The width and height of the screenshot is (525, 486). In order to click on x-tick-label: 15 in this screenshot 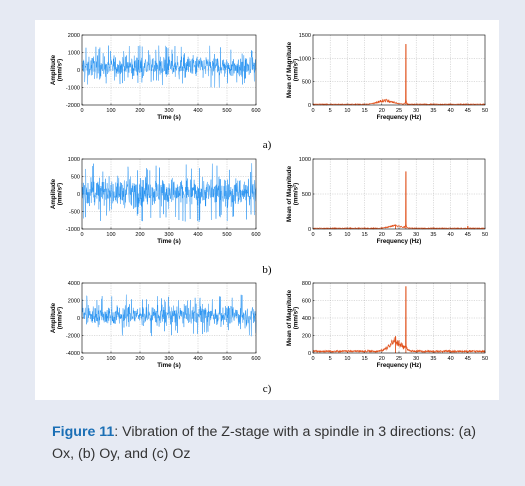, I will do `click(365, 359)`.